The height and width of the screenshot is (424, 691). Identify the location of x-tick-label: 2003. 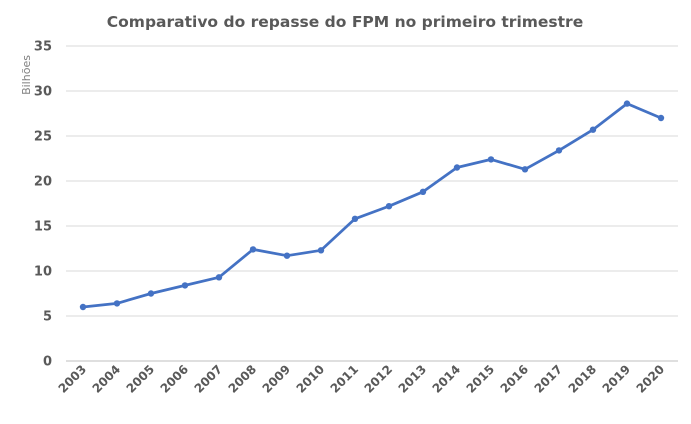
(73, 379).